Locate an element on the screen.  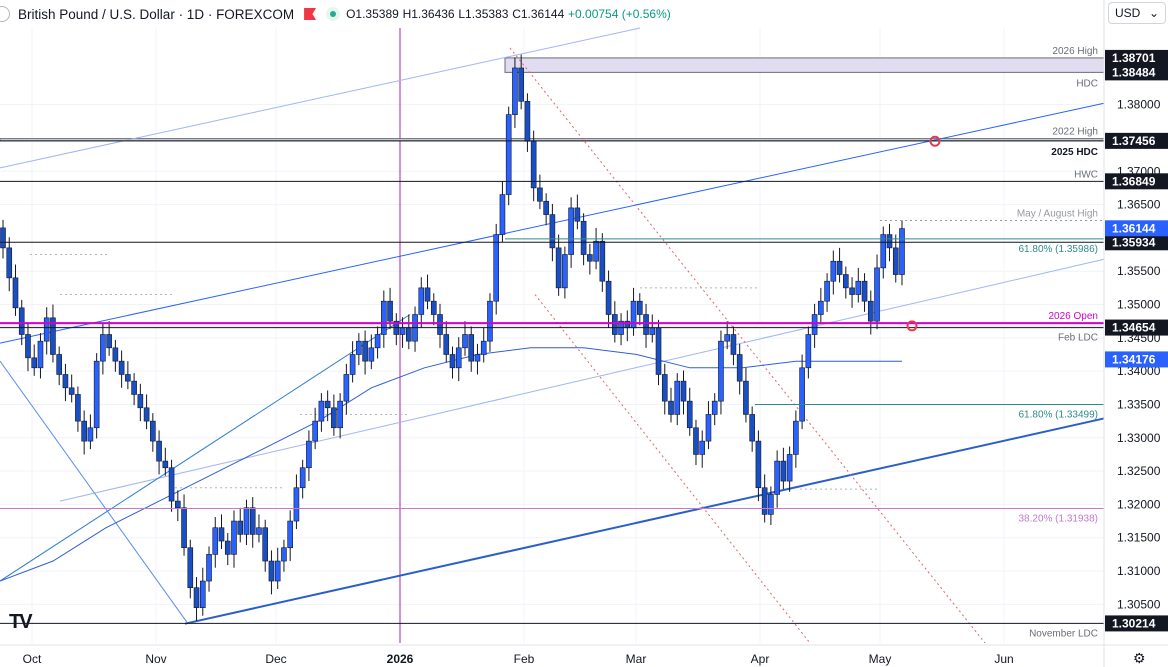
level-label: Feb LDC is located at coordinates (1078, 338).